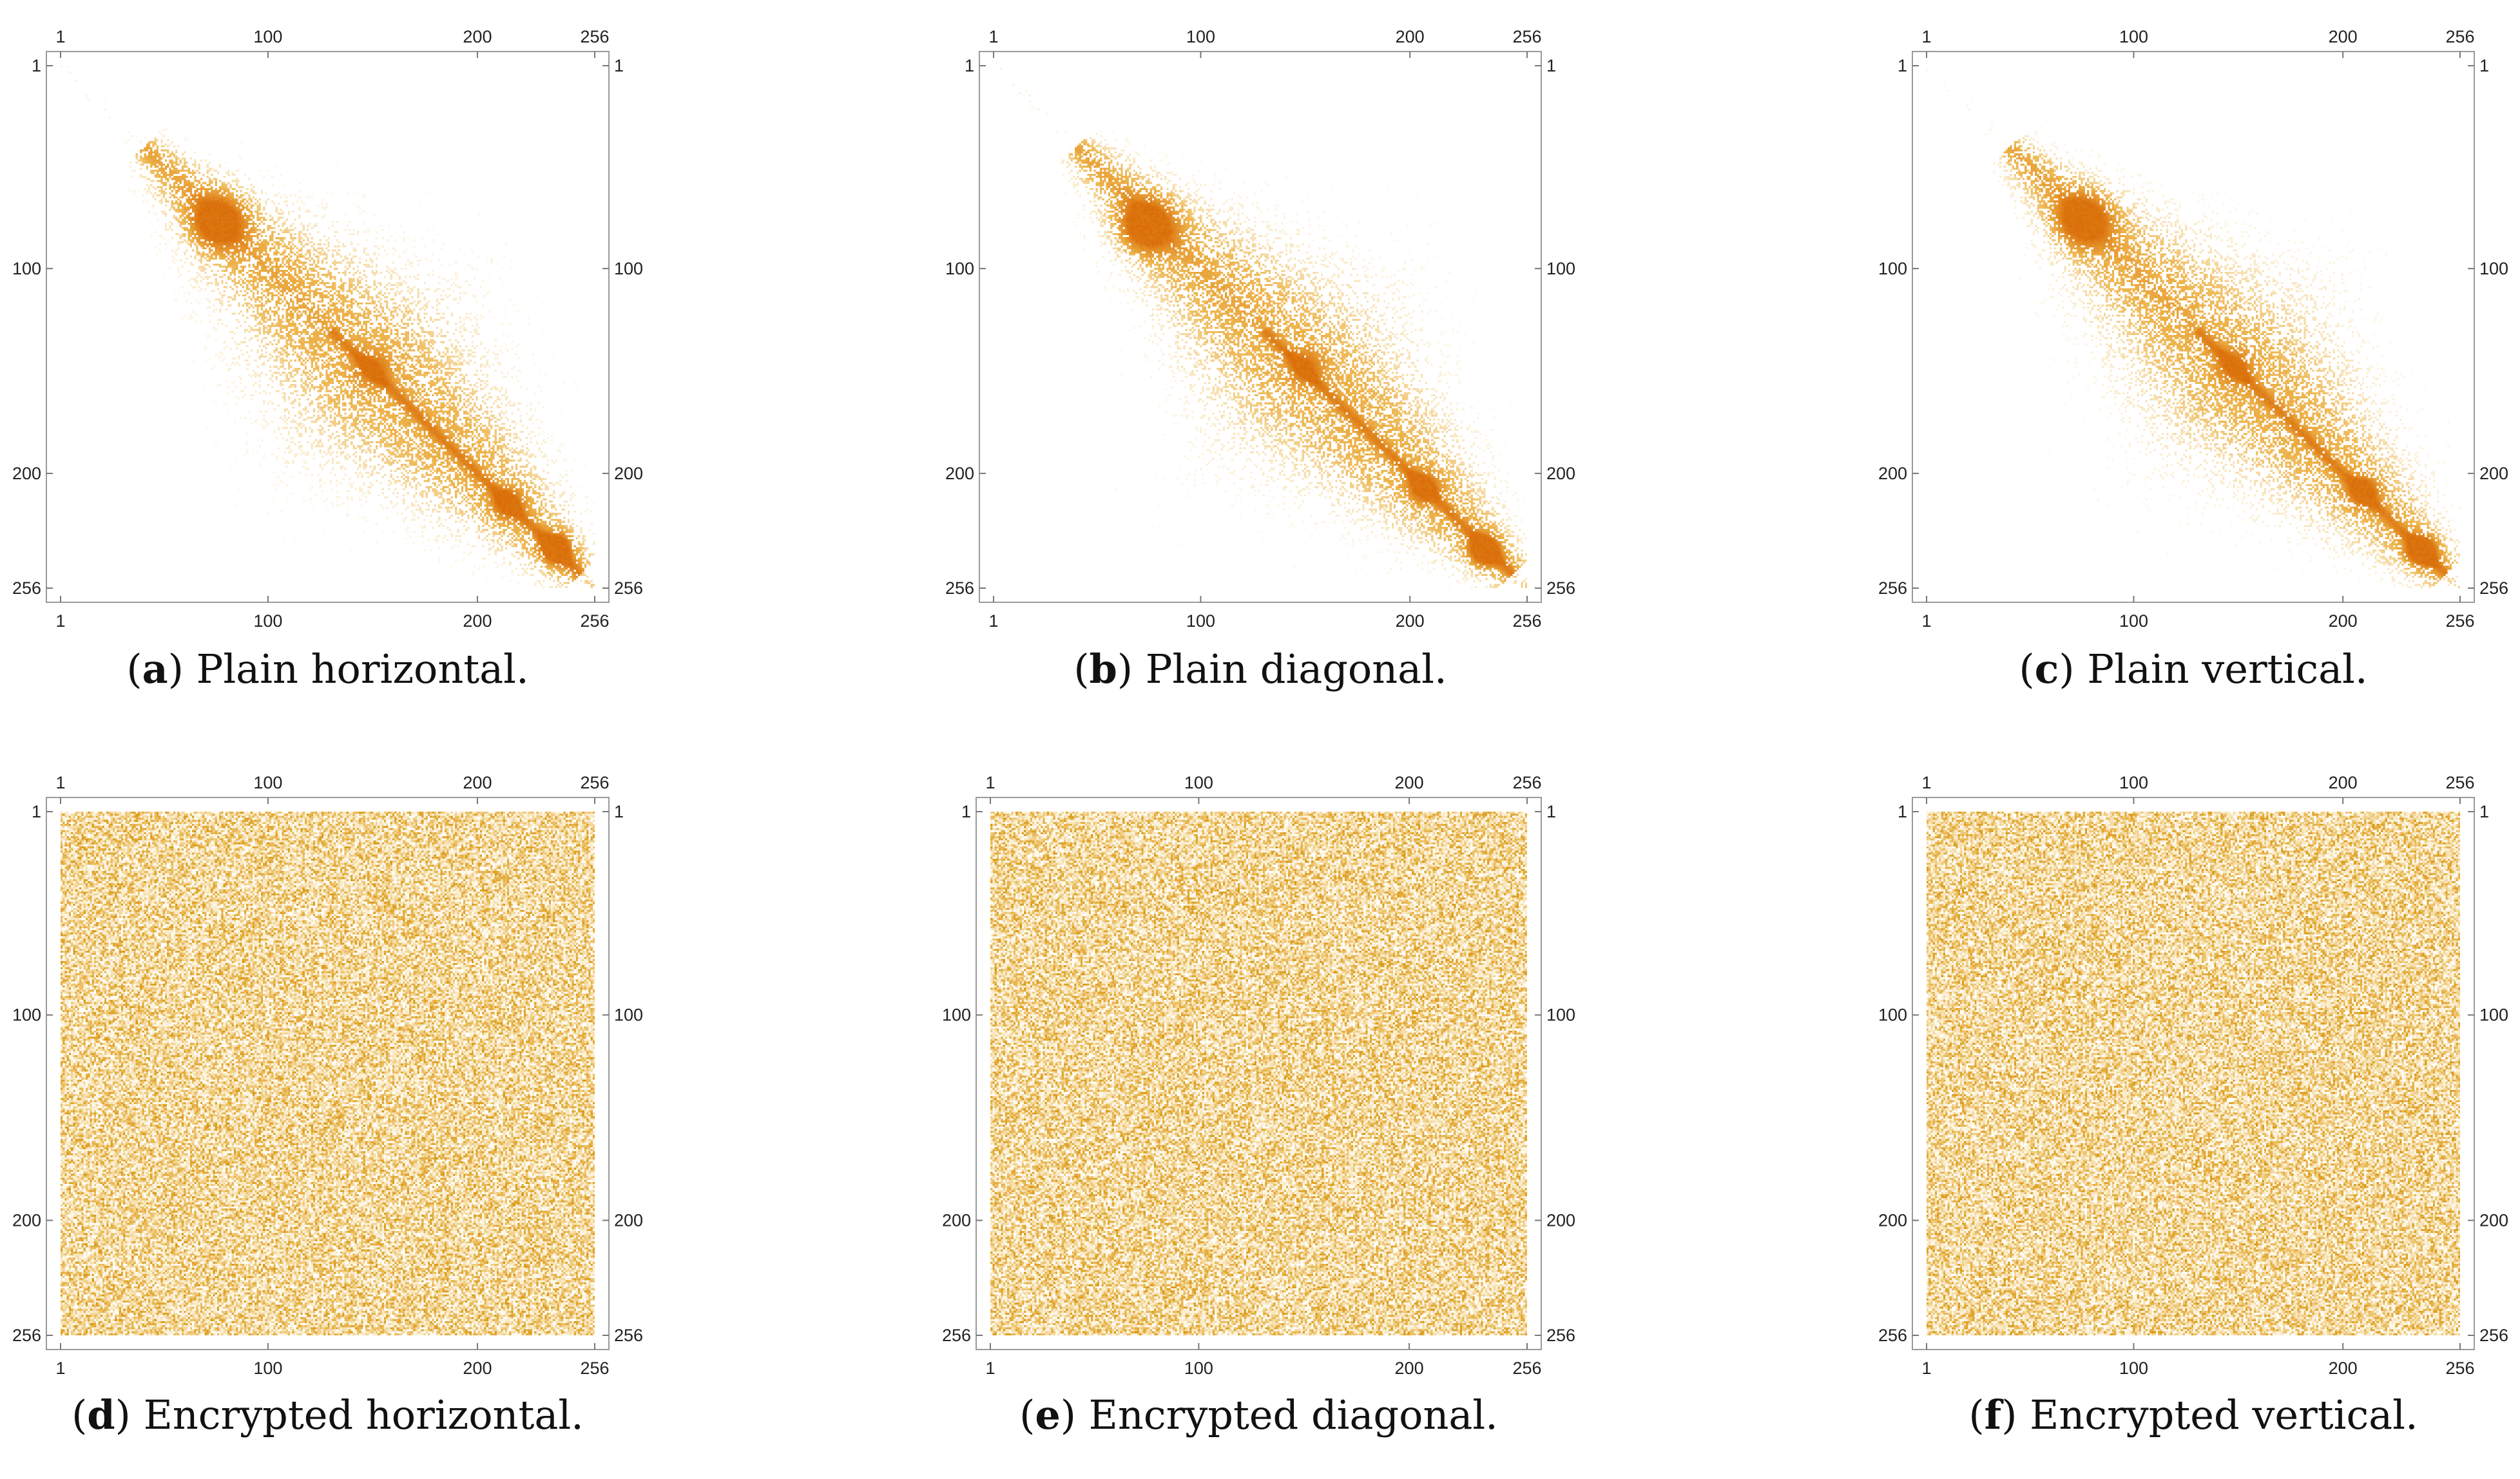 This screenshot has width=2520, height=1479. Describe the element at coordinates (1048, 1414) in the screenshot. I see `panel-letter: e` at that location.